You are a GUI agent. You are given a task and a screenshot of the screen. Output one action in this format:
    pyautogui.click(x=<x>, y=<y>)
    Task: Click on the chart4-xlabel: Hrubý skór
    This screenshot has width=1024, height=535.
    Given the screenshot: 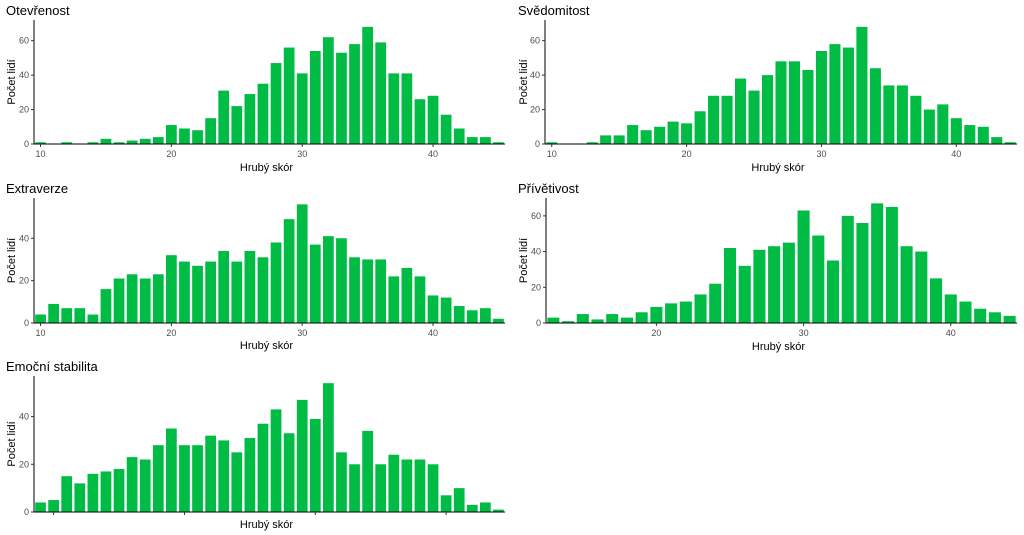 What is the action you would take?
    pyautogui.click(x=779, y=347)
    